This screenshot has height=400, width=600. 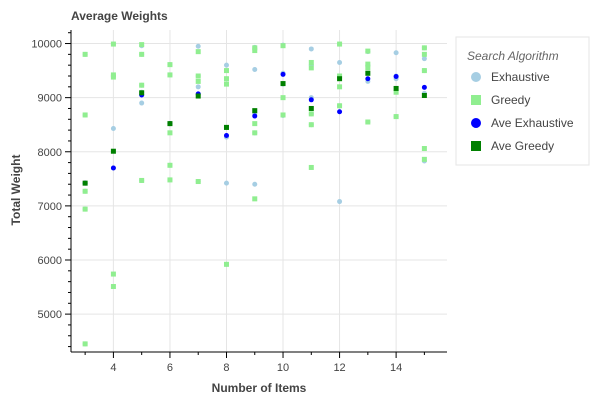 I want to click on legend-label-ave-exhaustive: Ave Exhaustive, so click(x=532, y=123).